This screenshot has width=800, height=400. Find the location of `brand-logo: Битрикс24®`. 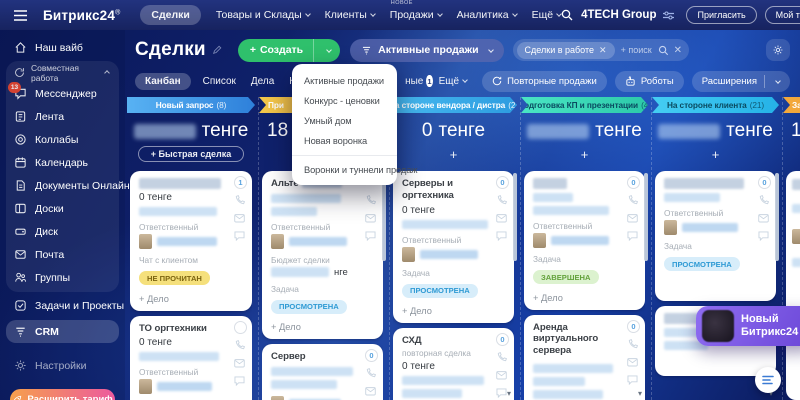

brand-logo: Битрикс24® is located at coordinates (82, 15).